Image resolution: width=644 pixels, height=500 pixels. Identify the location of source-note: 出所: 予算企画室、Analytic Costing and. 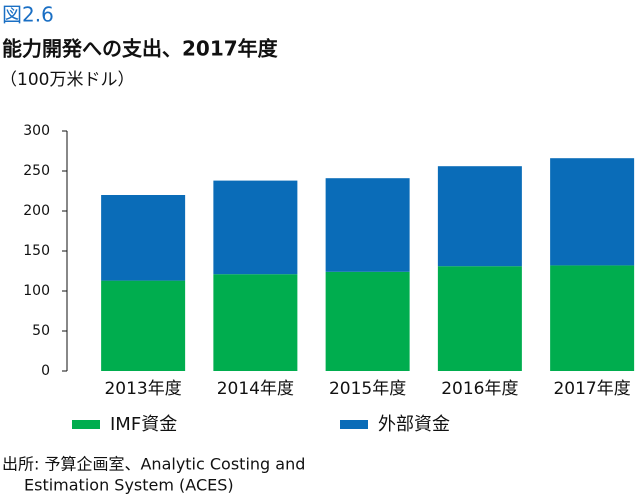
(153, 464).